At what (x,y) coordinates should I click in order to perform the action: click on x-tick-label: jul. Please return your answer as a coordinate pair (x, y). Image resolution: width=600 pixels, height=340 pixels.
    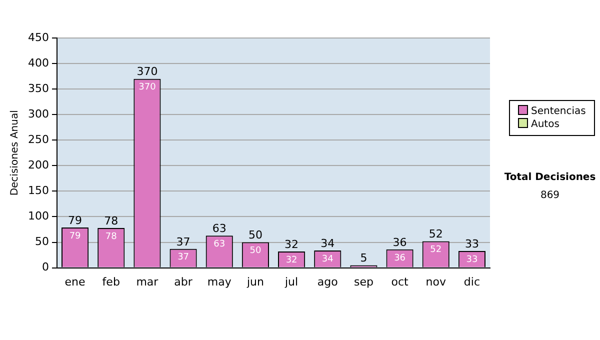
    Looking at the image, I should click on (291, 281).